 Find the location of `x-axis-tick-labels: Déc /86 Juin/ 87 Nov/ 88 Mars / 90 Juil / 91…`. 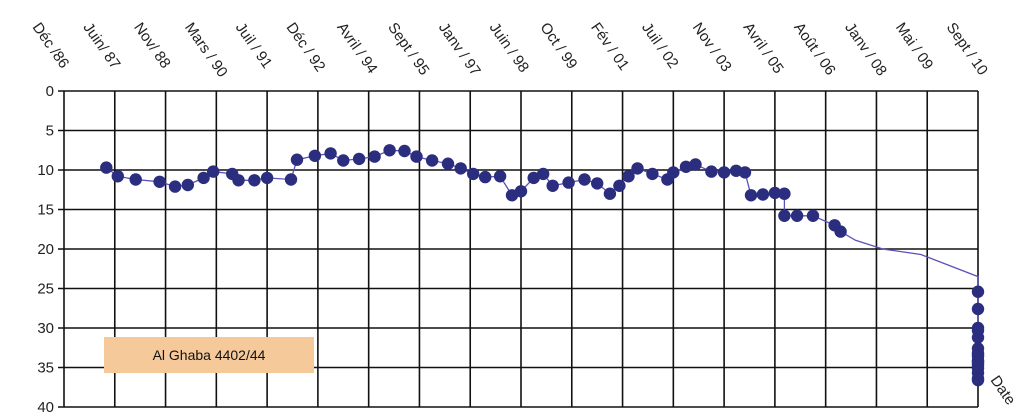

x-axis-tick-labels: Déc /86 Juin/ 87 Nov/ 88 Mars / 90 Juil / 91… is located at coordinates (510, 50).